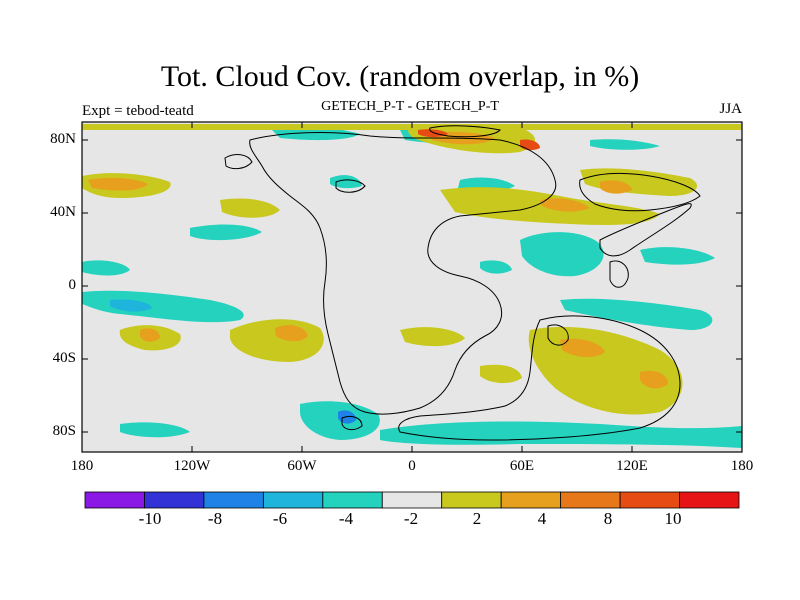 This screenshot has width=800, height=600. Describe the element at coordinates (63, 139) in the screenshot. I see `y-tick-label: 80N` at that location.